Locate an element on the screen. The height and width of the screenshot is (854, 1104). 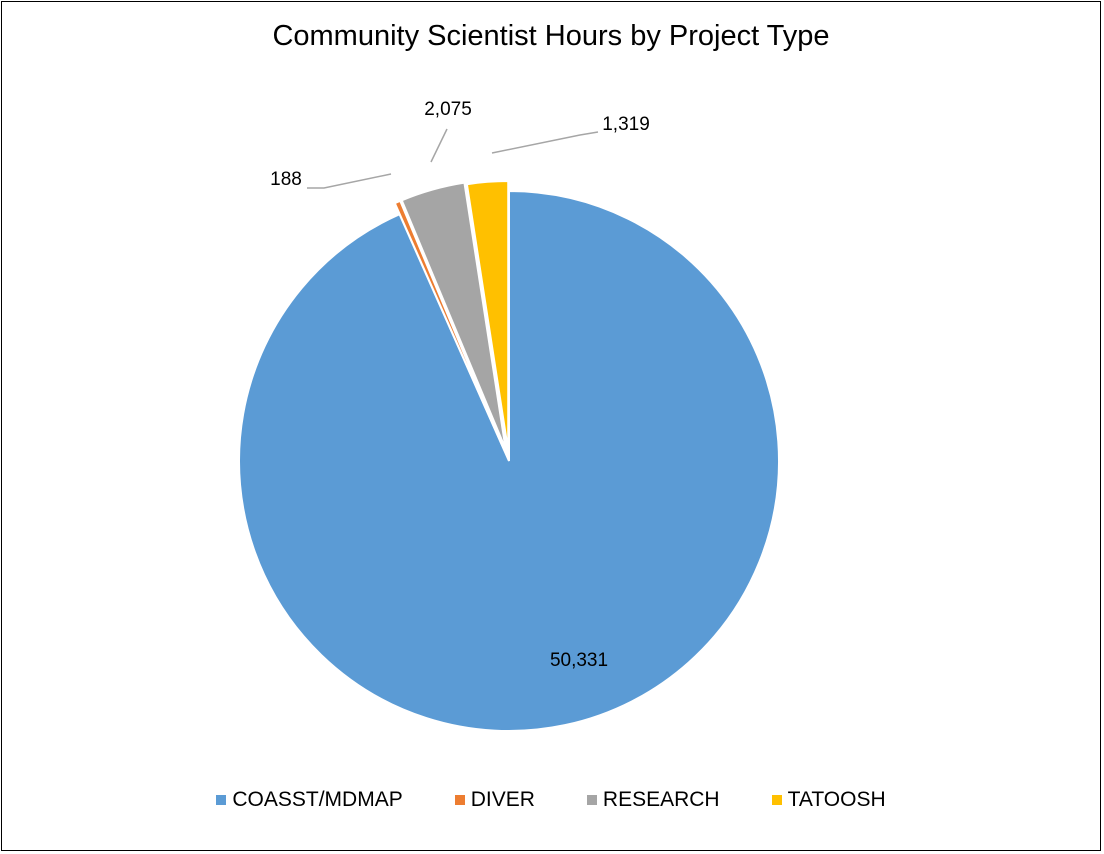
pie-slice-tatoosh is located at coordinates (487, 316).